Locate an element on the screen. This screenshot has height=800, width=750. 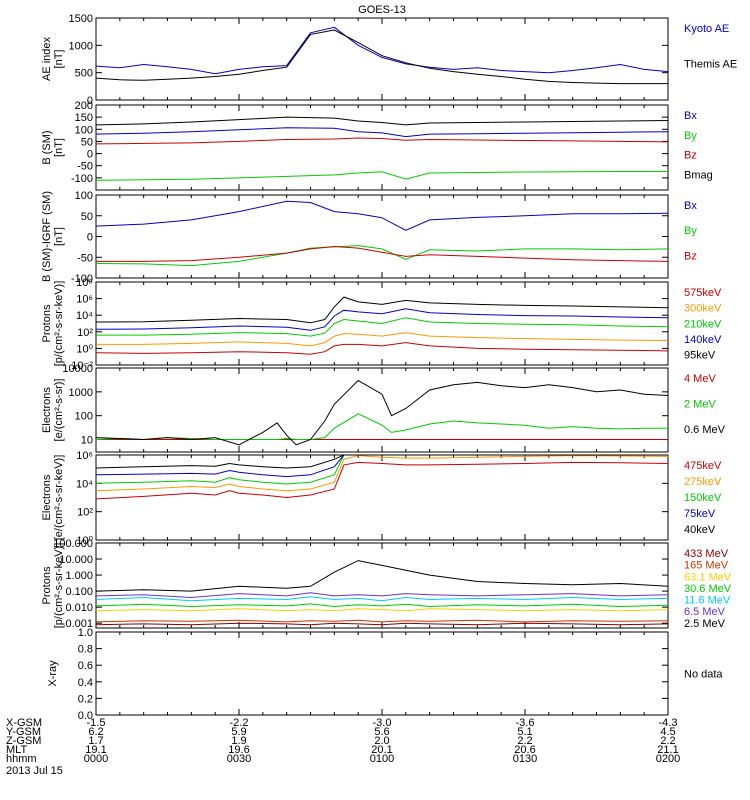
legend-entry: 165 MeV is located at coordinates (706, 566).